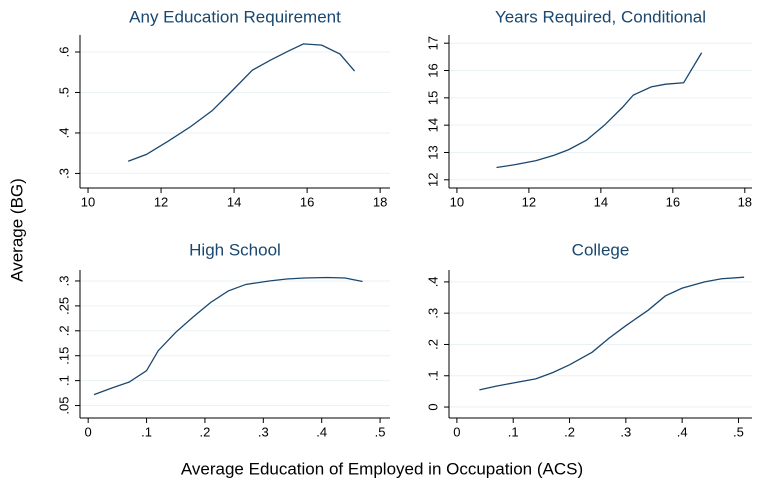 The height and width of the screenshot is (487, 763). What do you see at coordinates (63, 92) in the screenshot?
I see `y-tick-label: .5` at bounding box center [63, 92].